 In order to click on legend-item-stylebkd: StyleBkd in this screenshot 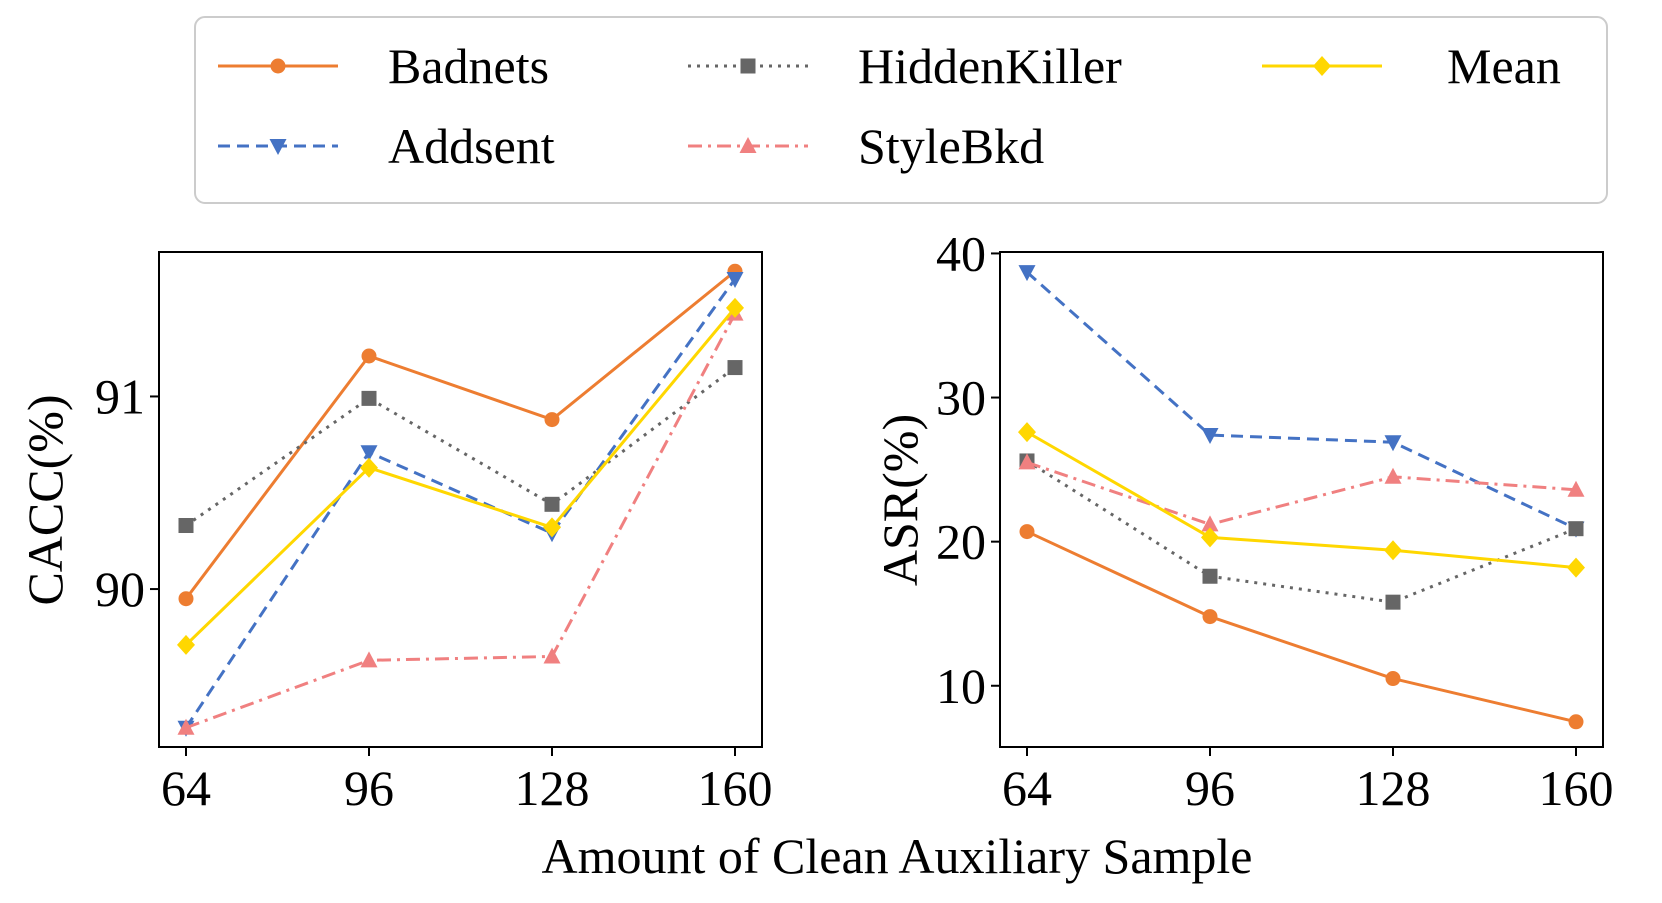, I will do `click(866, 146)`.